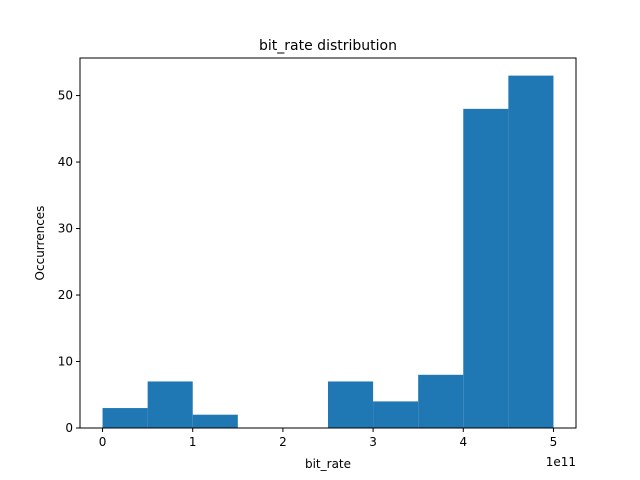  Describe the element at coordinates (65, 362) in the screenshot. I see `y-tick-label: 10` at that location.